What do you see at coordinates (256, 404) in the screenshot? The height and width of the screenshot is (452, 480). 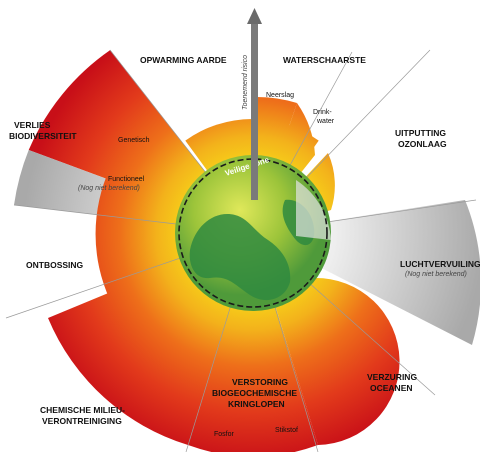 I see `label-biogeochemical-3: KRINGLOPEN` at bounding box center [256, 404].